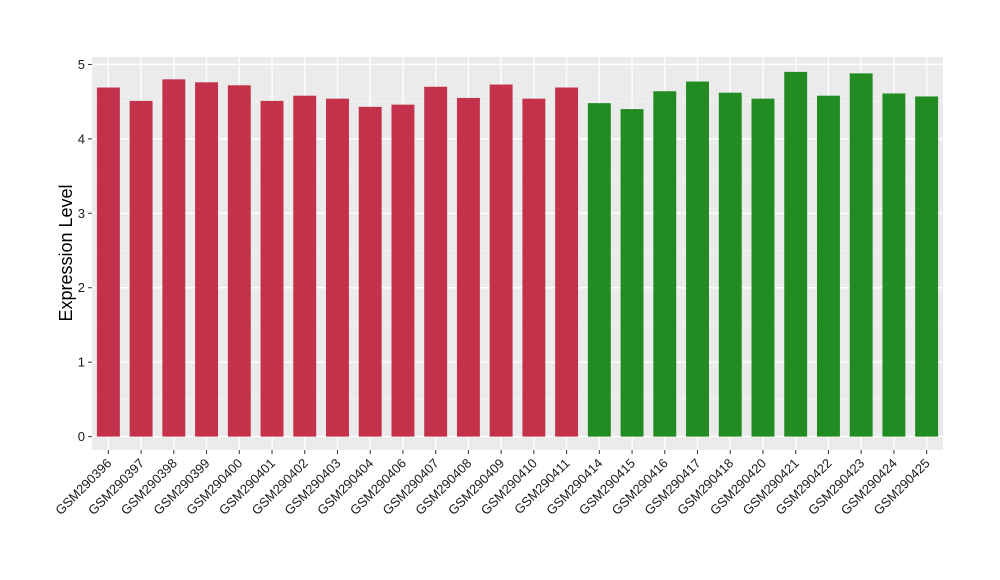 The image size is (1000, 580). Describe the element at coordinates (81, 138) in the screenshot. I see `y-tick-label: 4` at that location.